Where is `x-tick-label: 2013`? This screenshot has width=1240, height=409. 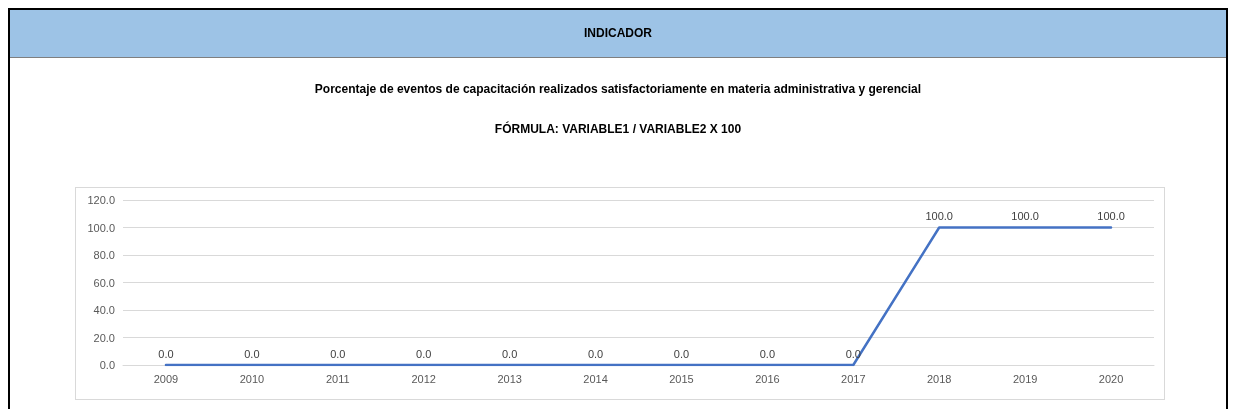
x-tick-label: 2013 is located at coordinates (509, 378).